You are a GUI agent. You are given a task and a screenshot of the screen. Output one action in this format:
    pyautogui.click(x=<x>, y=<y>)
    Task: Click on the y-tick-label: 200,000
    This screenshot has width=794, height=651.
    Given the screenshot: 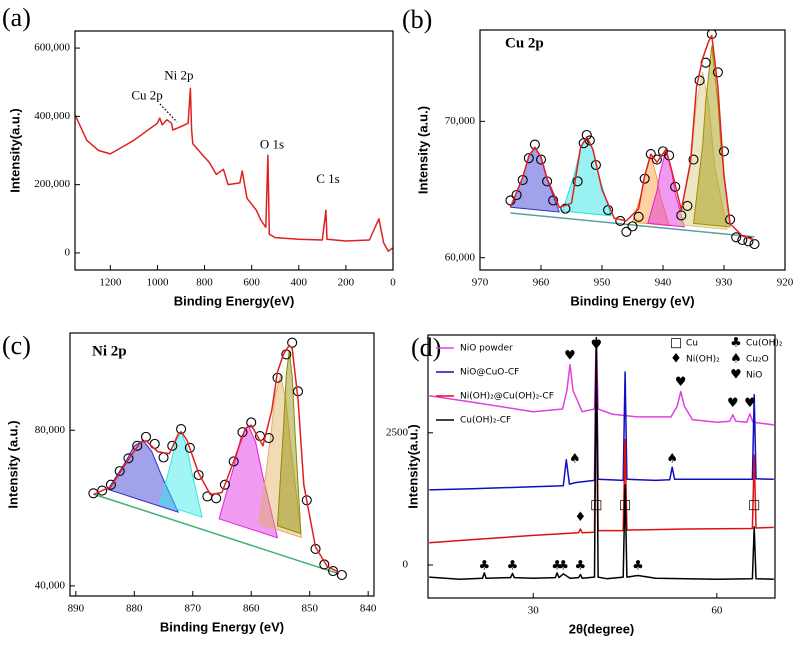 What is the action you would take?
    pyautogui.click(x=52, y=184)
    